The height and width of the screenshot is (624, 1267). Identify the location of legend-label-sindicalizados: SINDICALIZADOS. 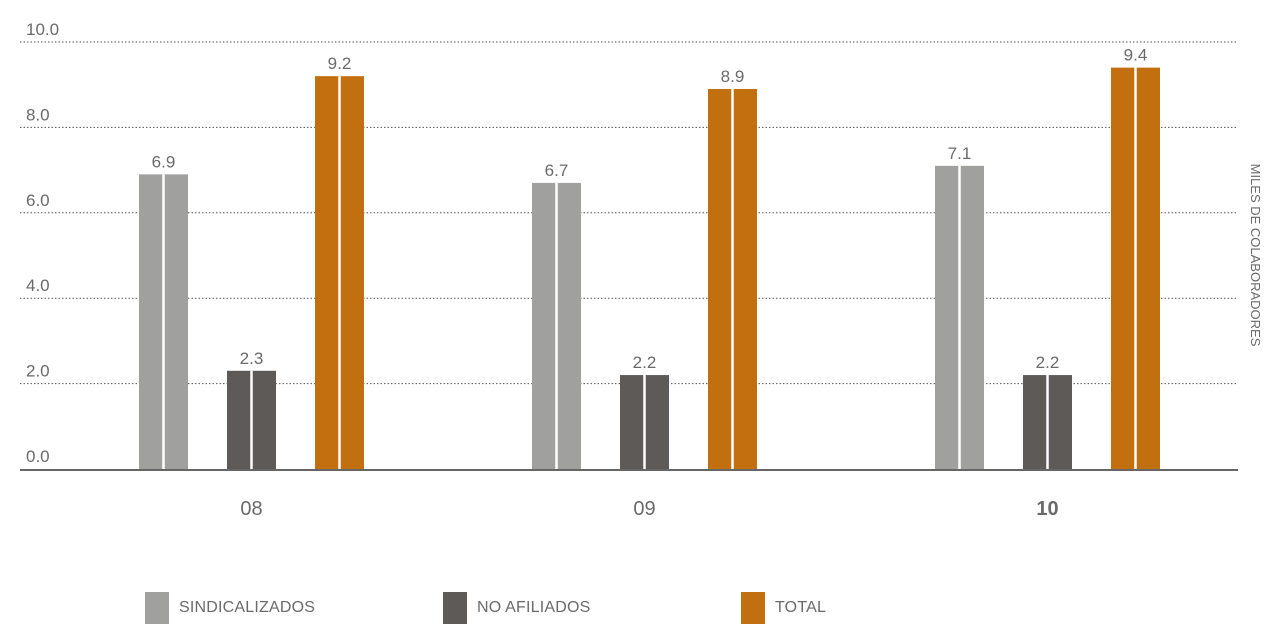
(247, 607).